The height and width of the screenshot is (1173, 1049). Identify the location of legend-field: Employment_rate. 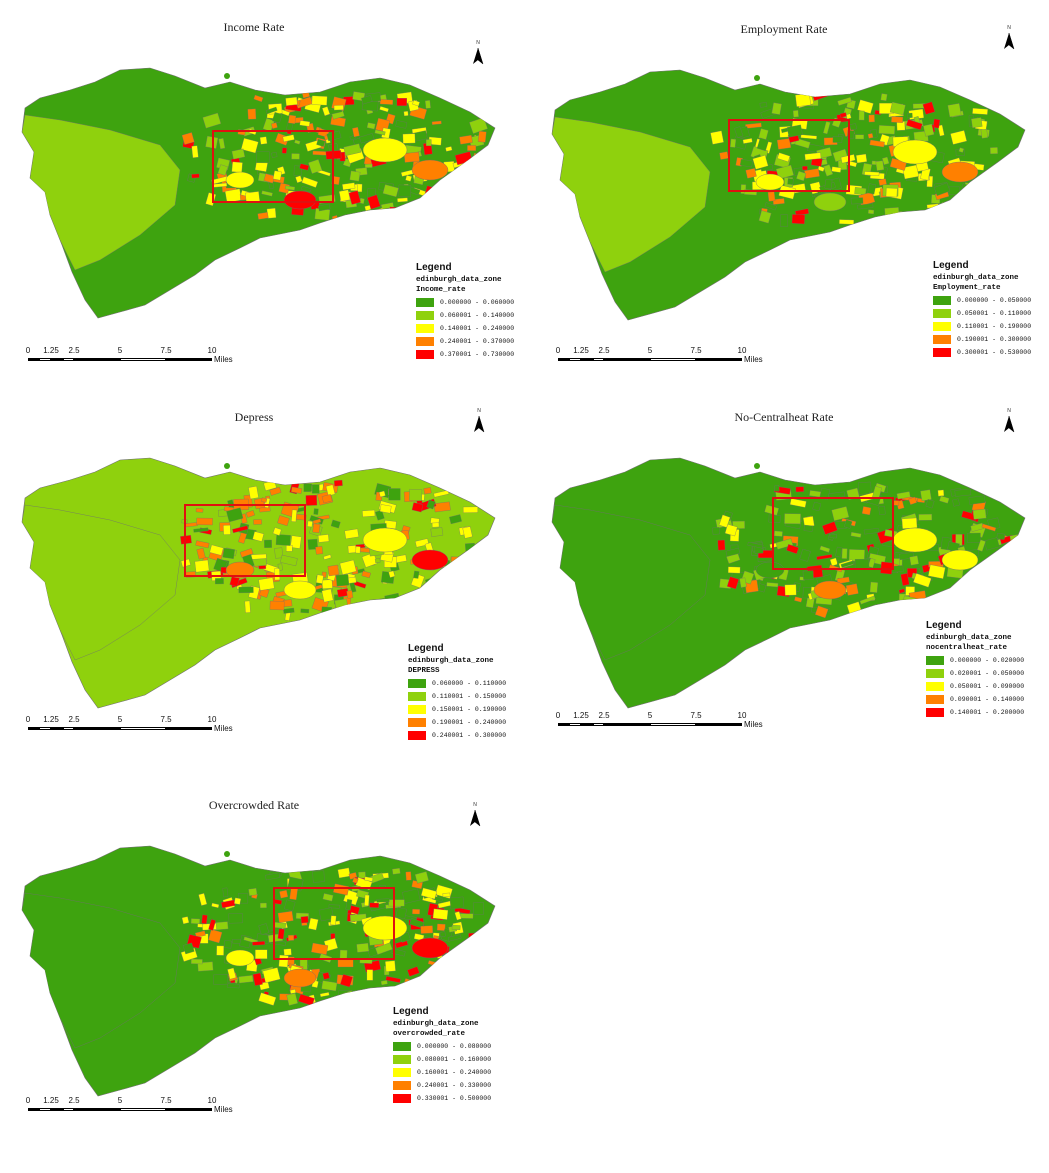
(967, 288).